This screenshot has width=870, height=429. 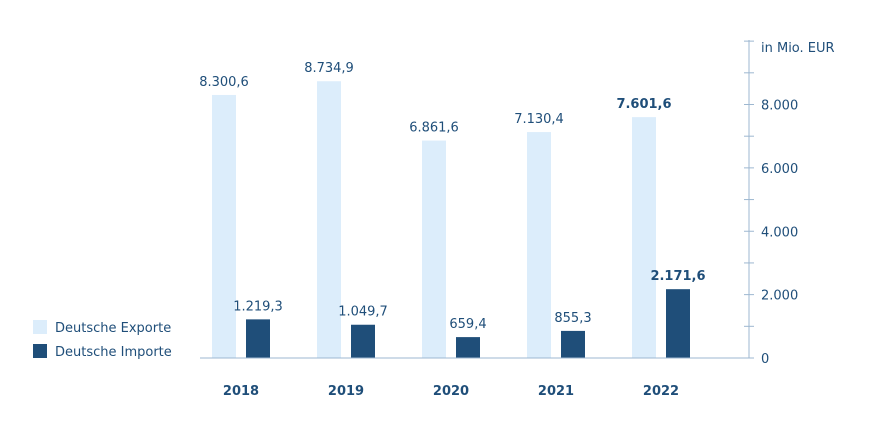 I want to click on import-bar-2021, so click(x=573, y=344).